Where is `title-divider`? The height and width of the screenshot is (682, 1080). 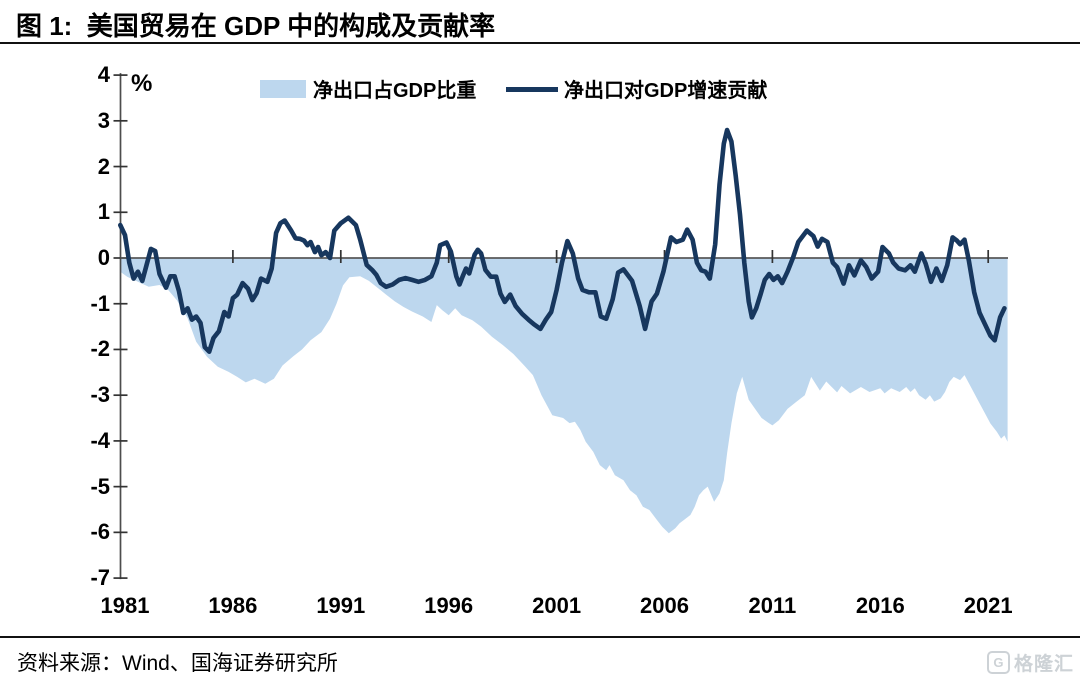
title-divider is located at coordinates (540, 43).